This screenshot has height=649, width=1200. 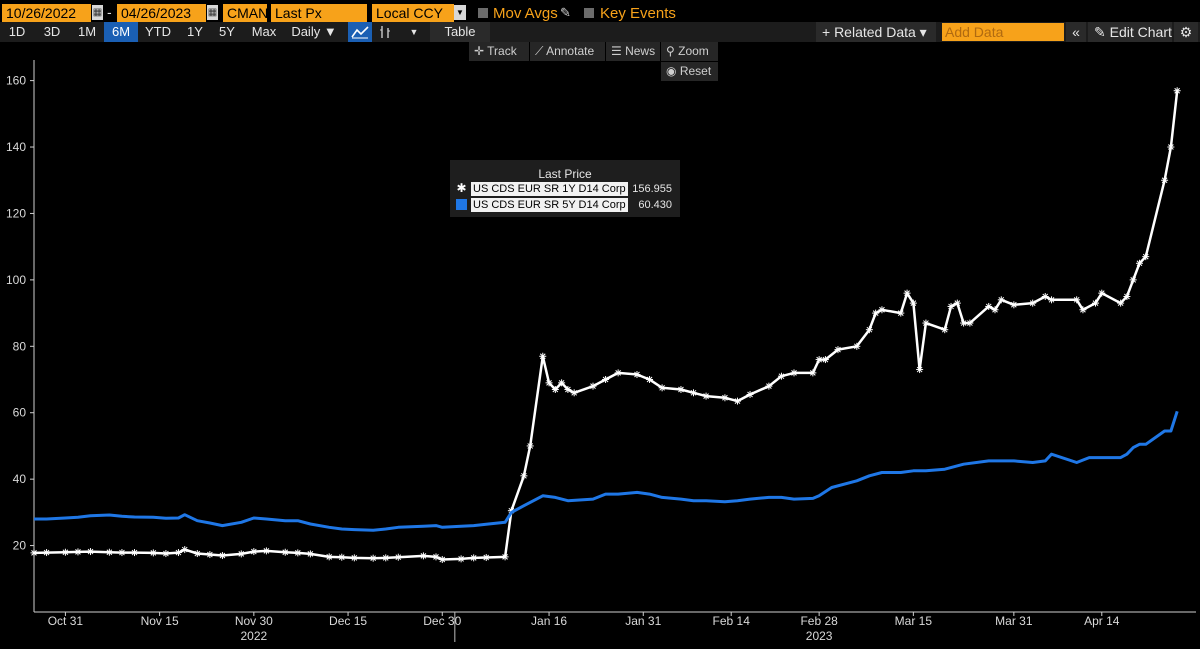 I want to click on annotate-button: ⟋ Annotate, so click(x=567, y=51).